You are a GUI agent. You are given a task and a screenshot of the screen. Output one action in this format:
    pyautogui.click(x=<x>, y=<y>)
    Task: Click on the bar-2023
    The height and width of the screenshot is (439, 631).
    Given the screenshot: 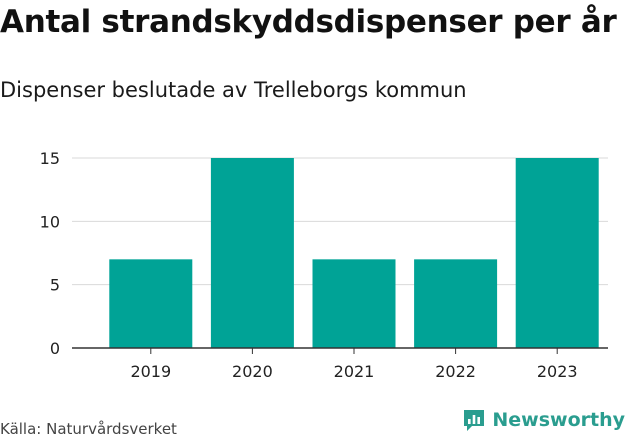 What is the action you would take?
    pyautogui.click(x=557, y=253)
    